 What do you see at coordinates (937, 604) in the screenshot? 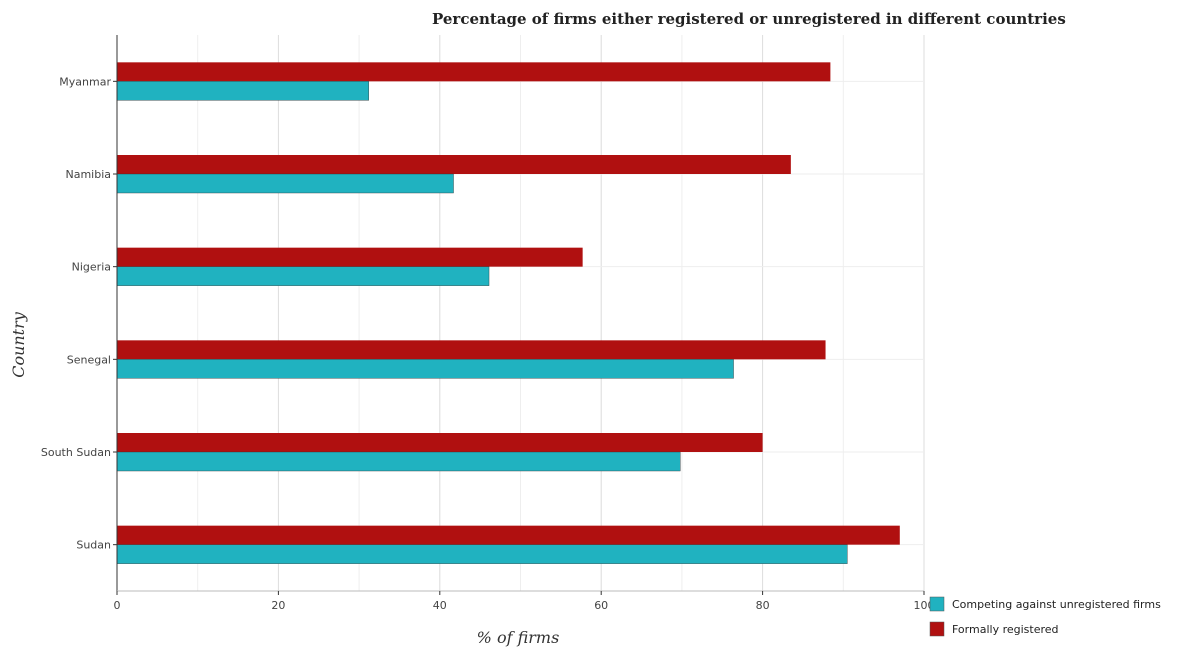
I see `legend-swatch-unregistered` at bounding box center [937, 604].